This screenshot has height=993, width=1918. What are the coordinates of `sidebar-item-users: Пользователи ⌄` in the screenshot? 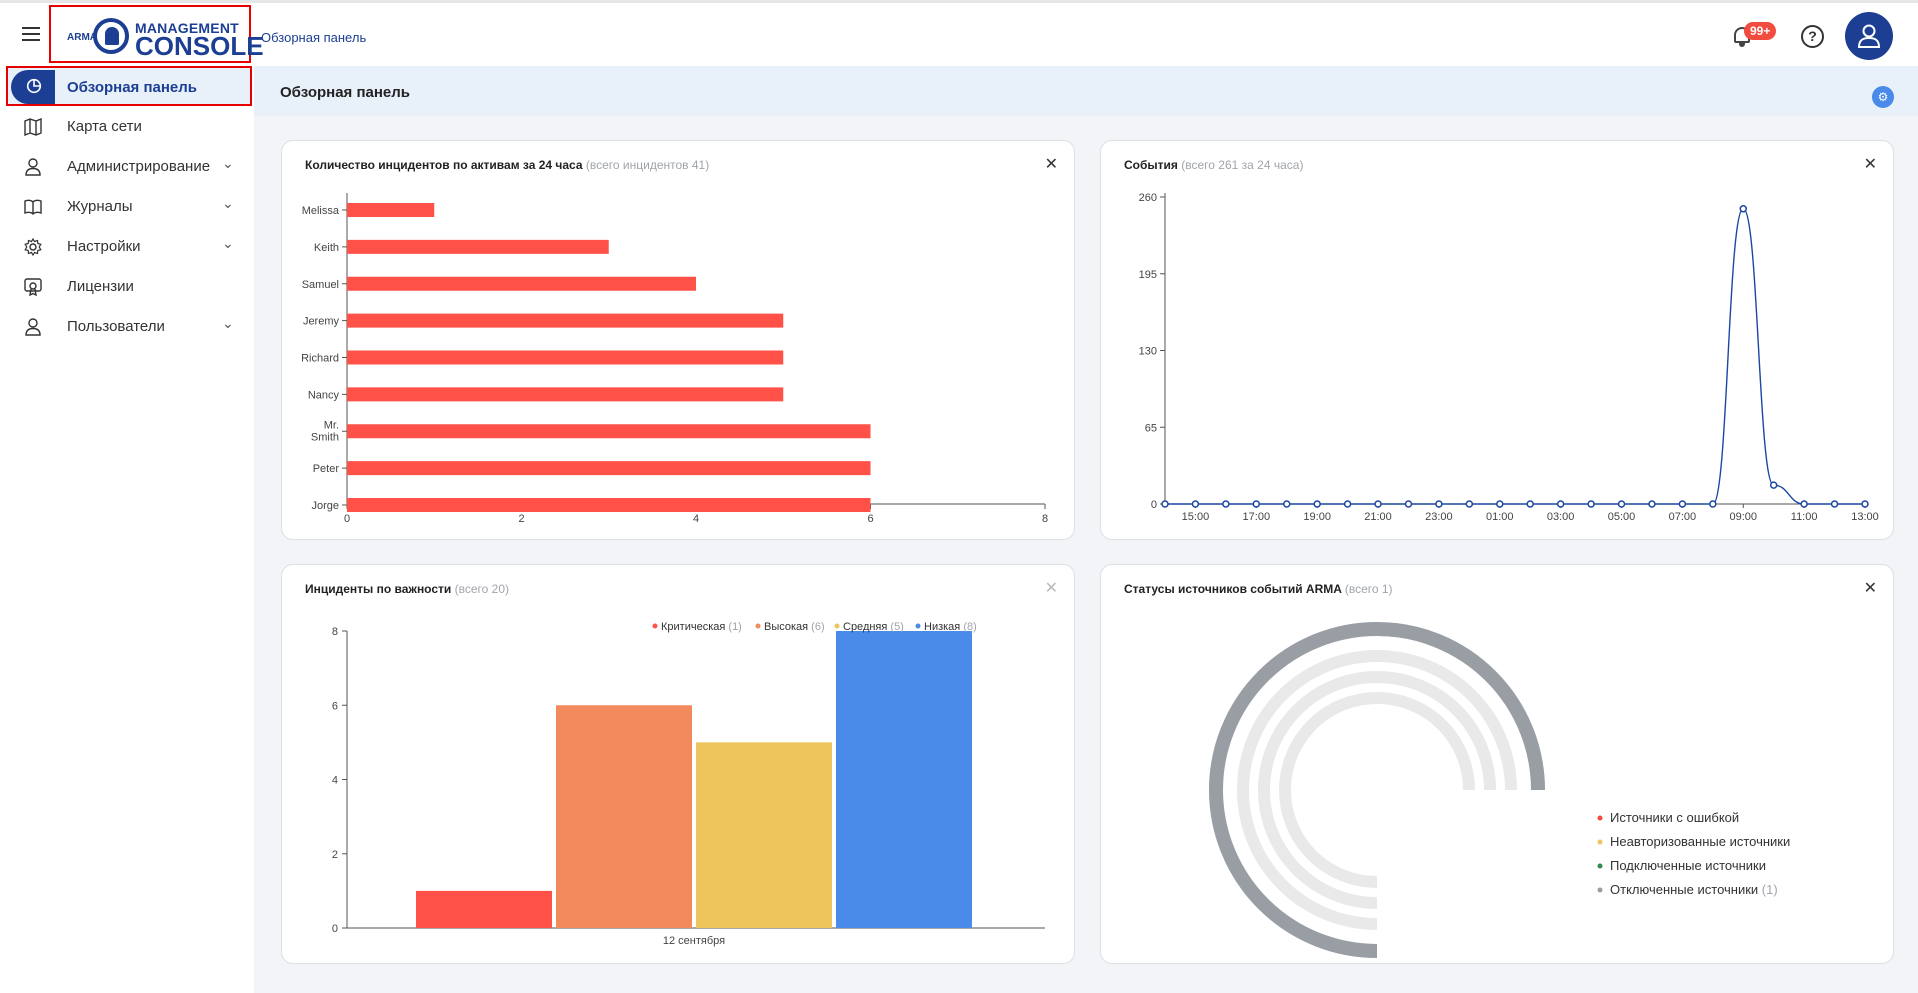 It's located at (127, 327).